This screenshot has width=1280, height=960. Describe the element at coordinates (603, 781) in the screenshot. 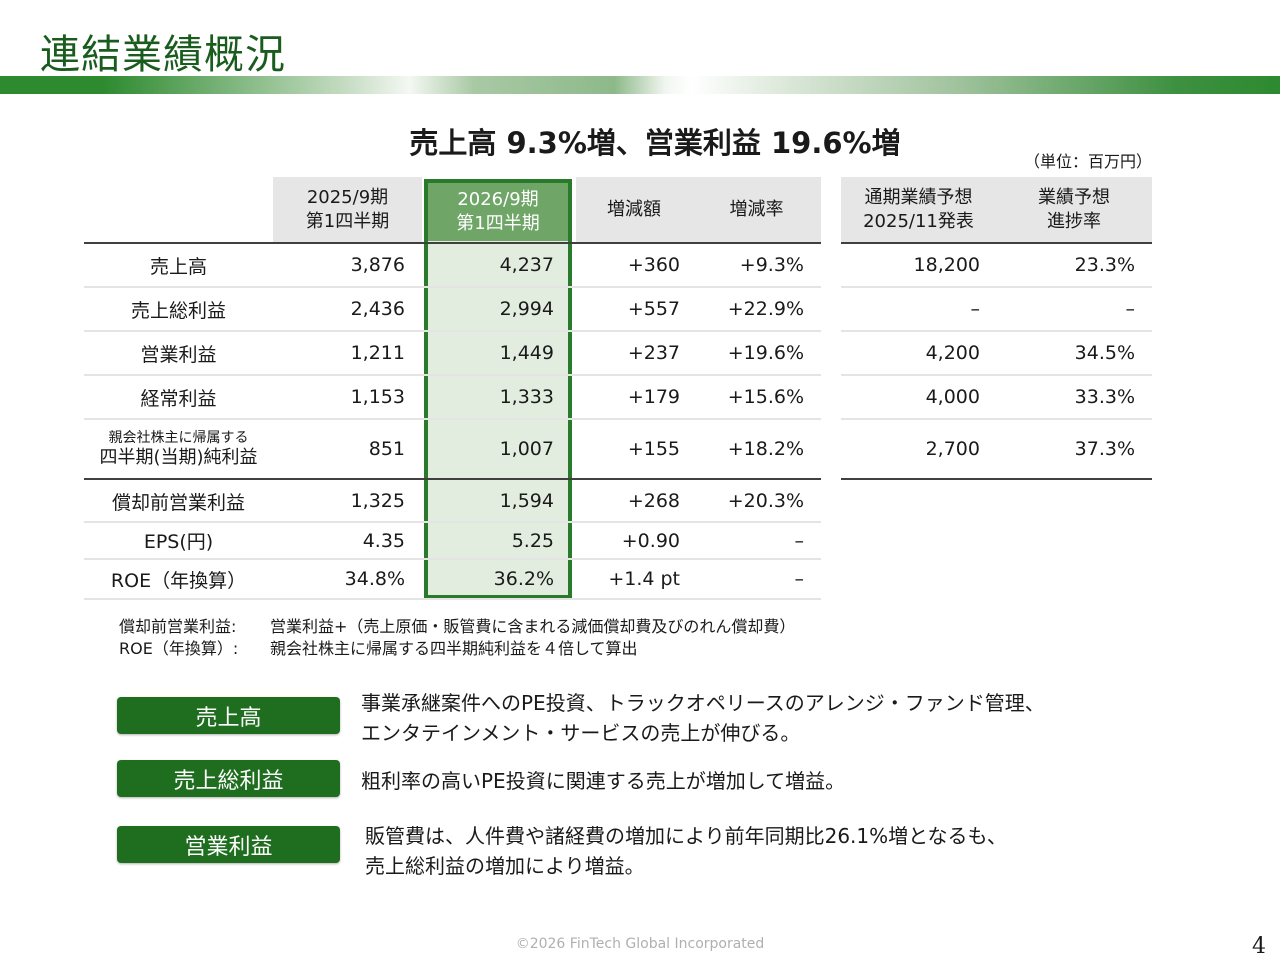

I see `highlight-desc-gross-profit: 粗利率の高いPE投資に関連する売上が増加して増益。` at that location.